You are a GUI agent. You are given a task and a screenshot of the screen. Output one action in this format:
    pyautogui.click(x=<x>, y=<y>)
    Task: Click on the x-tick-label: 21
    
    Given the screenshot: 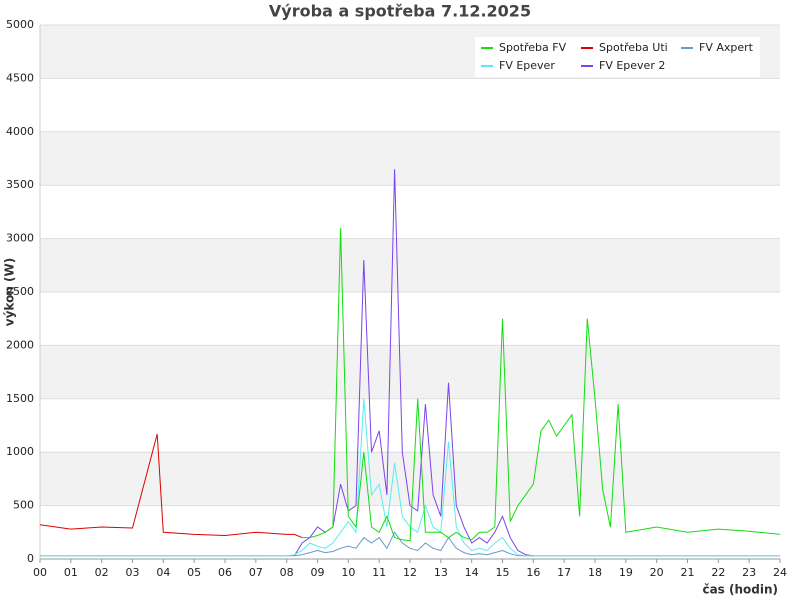 What is the action you would take?
    pyautogui.click(x=688, y=572)
    